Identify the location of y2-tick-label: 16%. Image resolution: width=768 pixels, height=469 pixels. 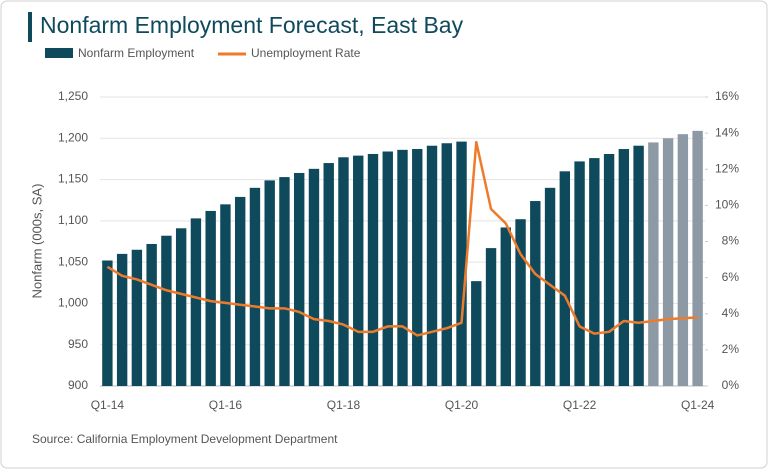
(727, 96).